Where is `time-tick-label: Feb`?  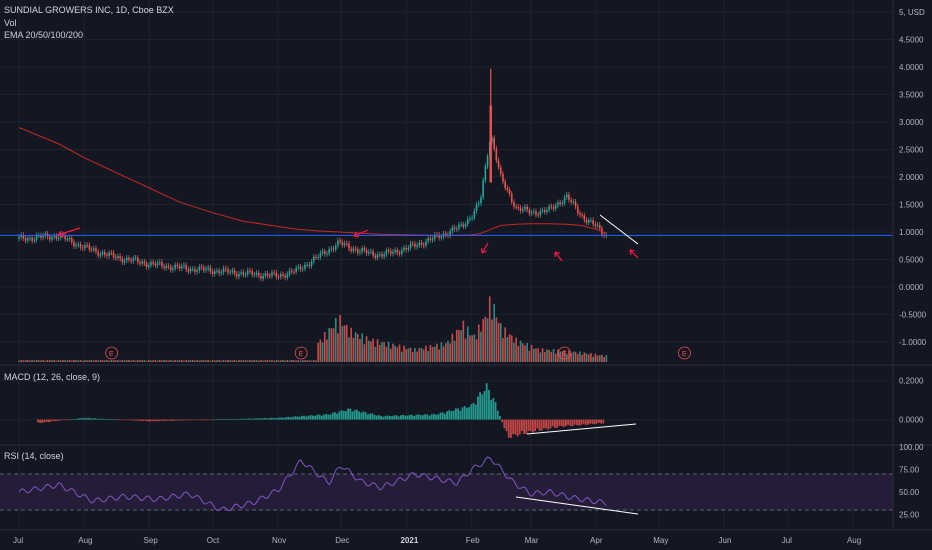
time-tick-label: Feb is located at coordinates (473, 540).